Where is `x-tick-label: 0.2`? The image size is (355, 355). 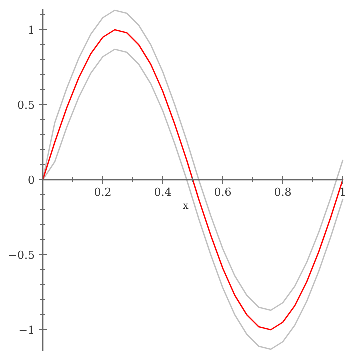
x-tick-label: 0.2 is located at coordinates (103, 192).